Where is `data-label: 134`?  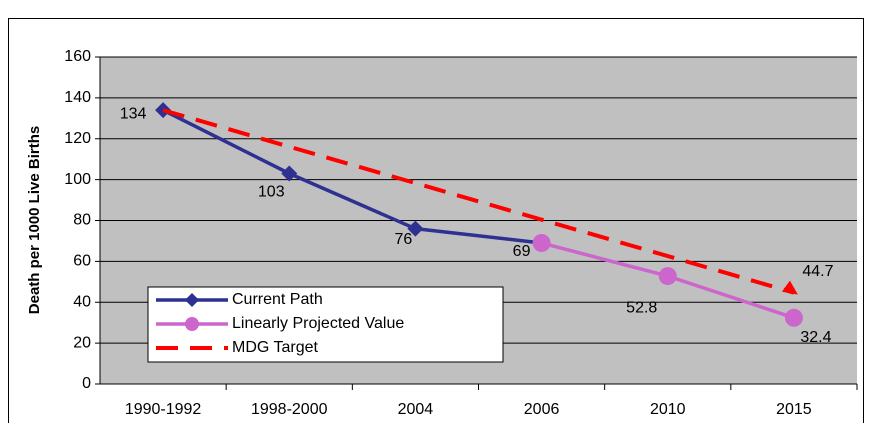 data-label: 134 is located at coordinates (133, 113).